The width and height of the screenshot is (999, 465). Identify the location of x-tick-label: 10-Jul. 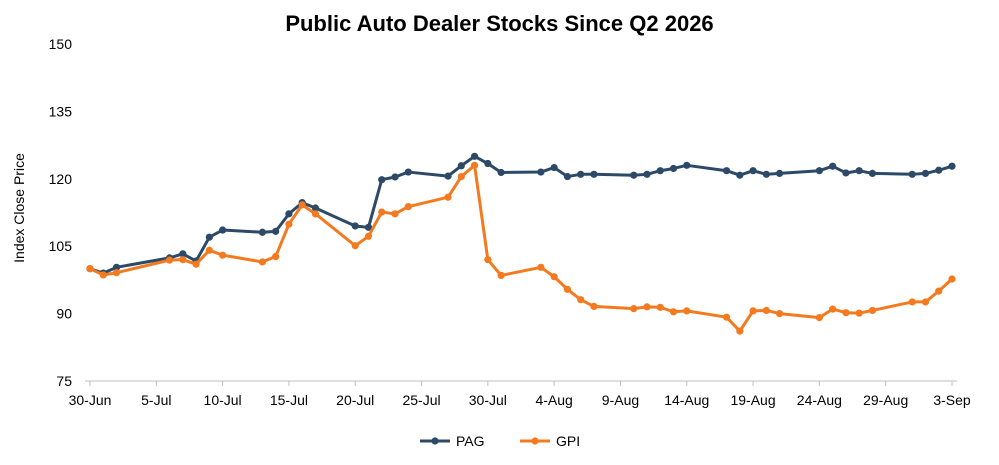
(223, 400).